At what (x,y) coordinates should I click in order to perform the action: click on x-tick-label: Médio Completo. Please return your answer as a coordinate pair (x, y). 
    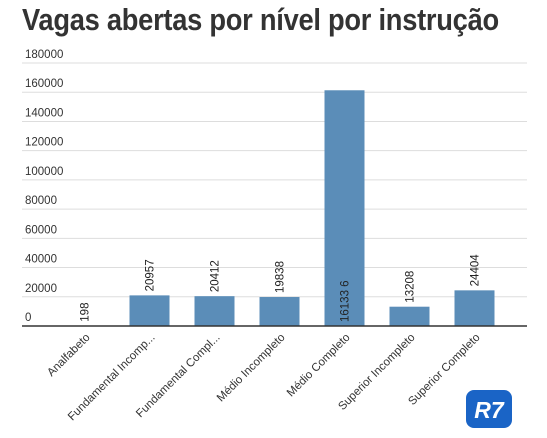
    Looking at the image, I should click on (319, 366).